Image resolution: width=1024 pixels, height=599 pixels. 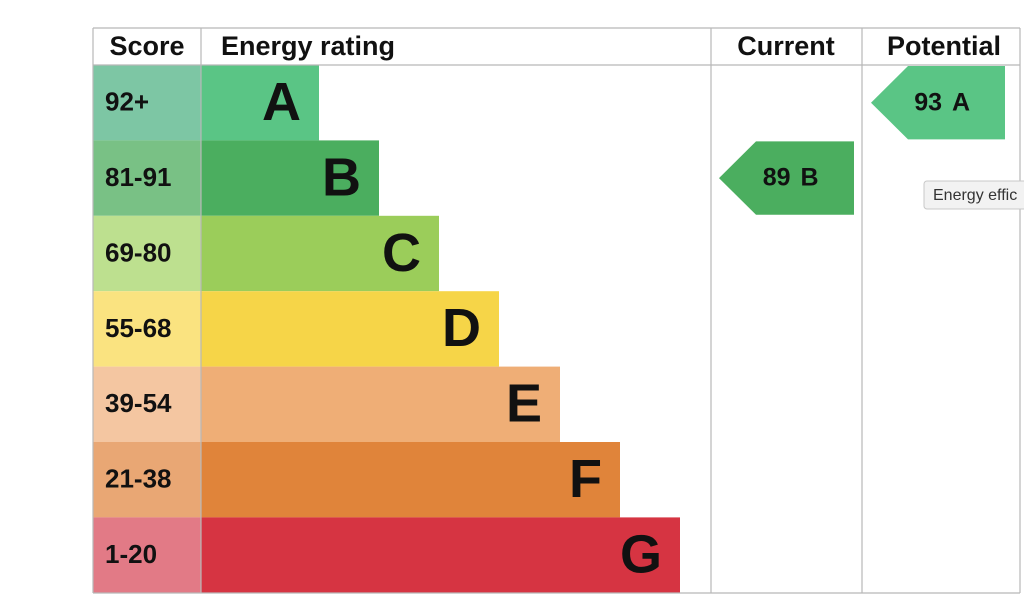 What do you see at coordinates (138, 252) in the screenshot?
I see `score-range: 69-80` at bounding box center [138, 252].